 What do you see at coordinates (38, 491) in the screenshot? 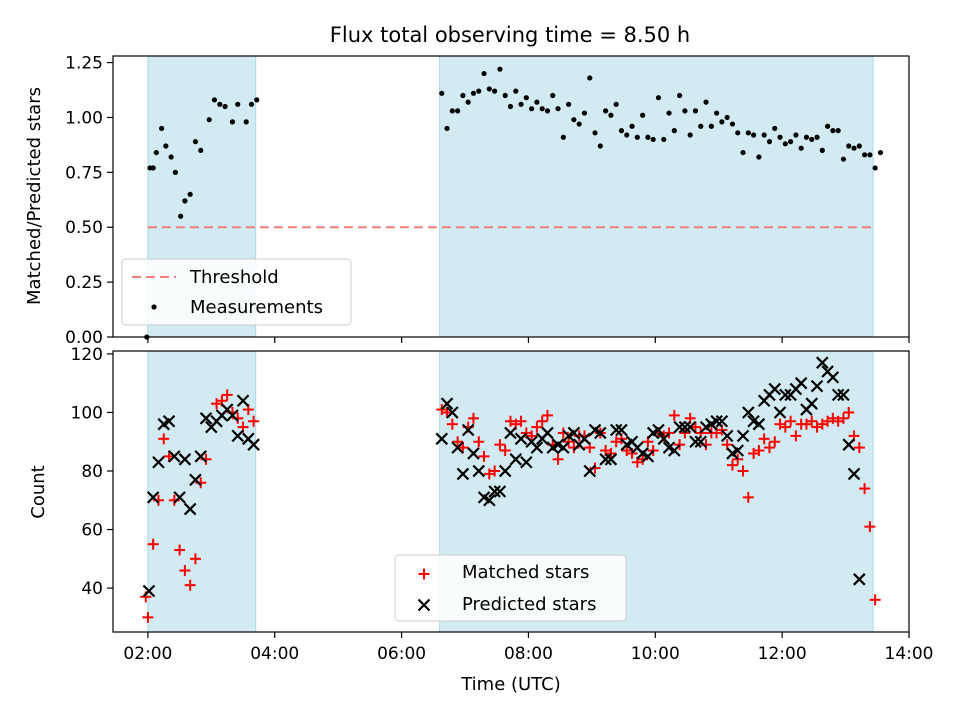
I see `bottom-y-axis-label: Count` at bounding box center [38, 491].